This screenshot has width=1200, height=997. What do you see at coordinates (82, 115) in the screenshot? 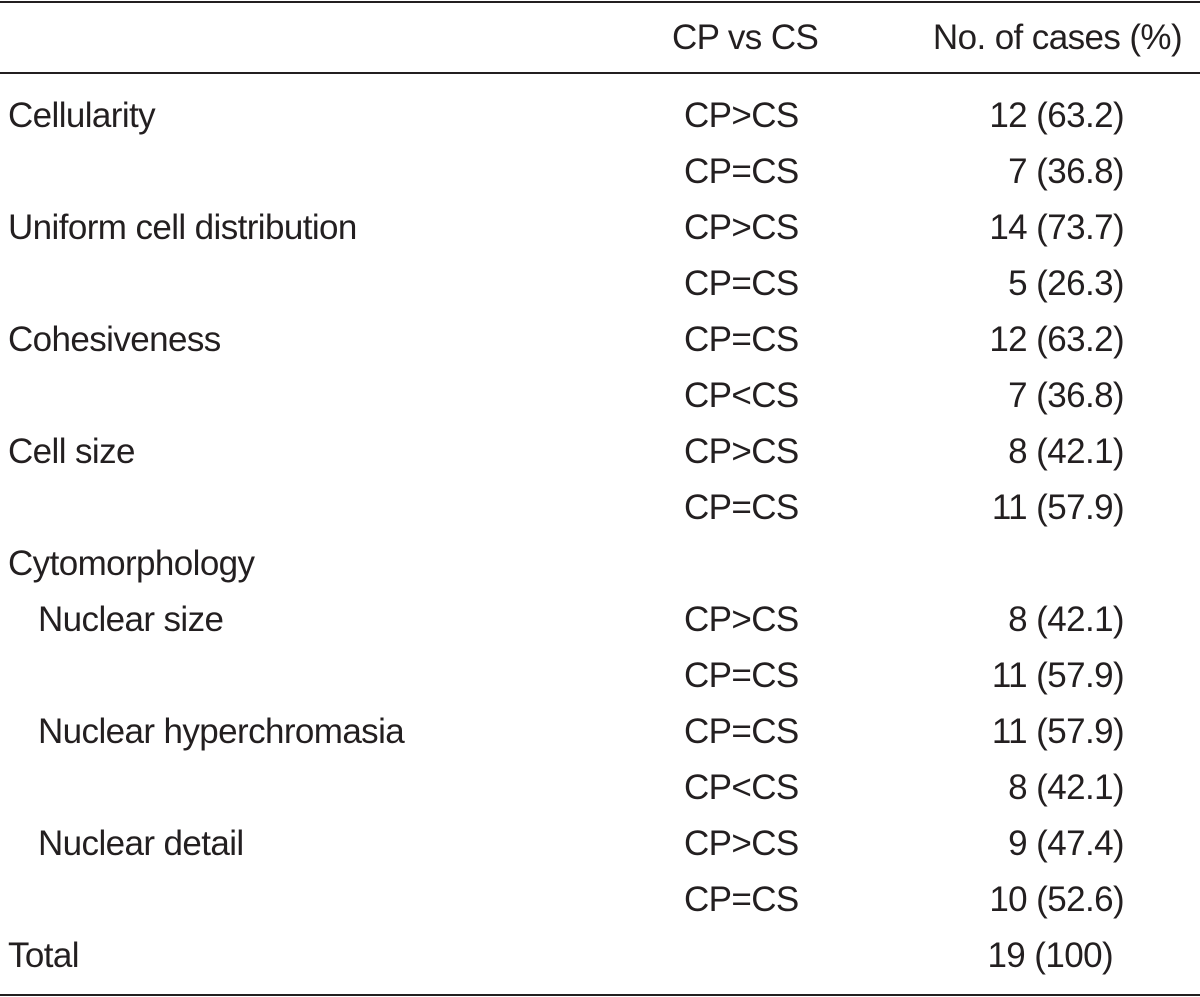
I see `row-label: Cellularity` at bounding box center [82, 115].